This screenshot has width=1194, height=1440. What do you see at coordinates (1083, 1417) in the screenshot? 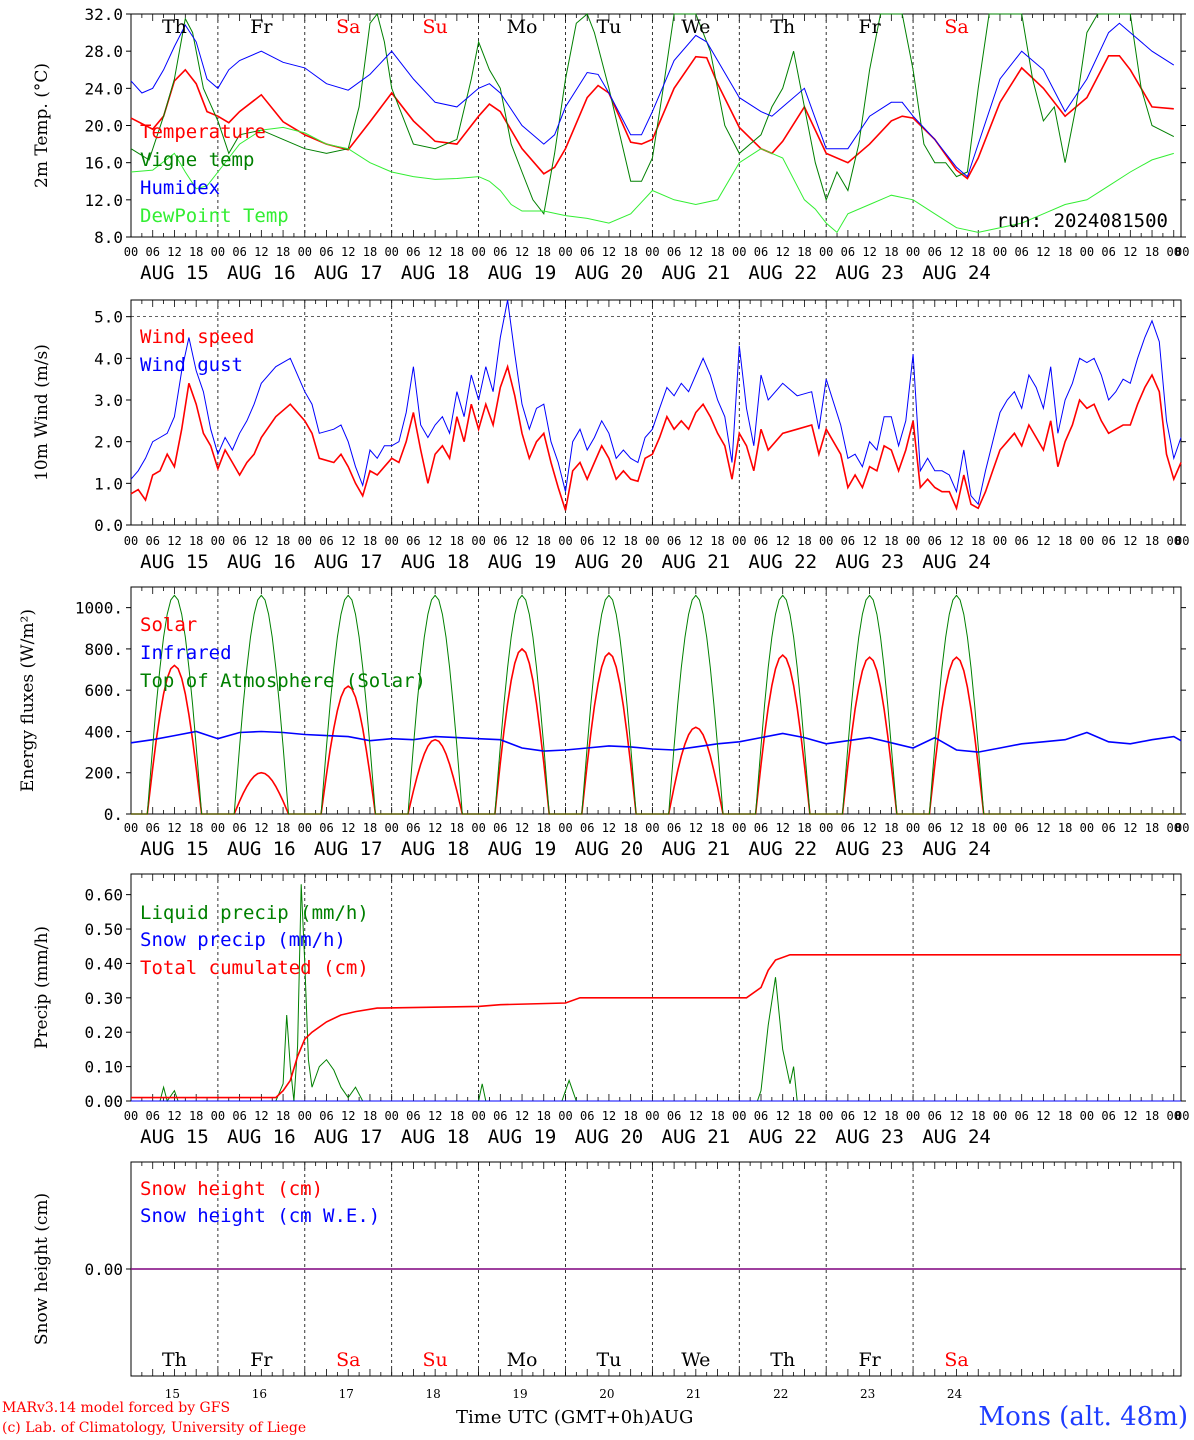
I see `station-name: Mons (alt. 48m)` at bounding box center [1083, 1417].